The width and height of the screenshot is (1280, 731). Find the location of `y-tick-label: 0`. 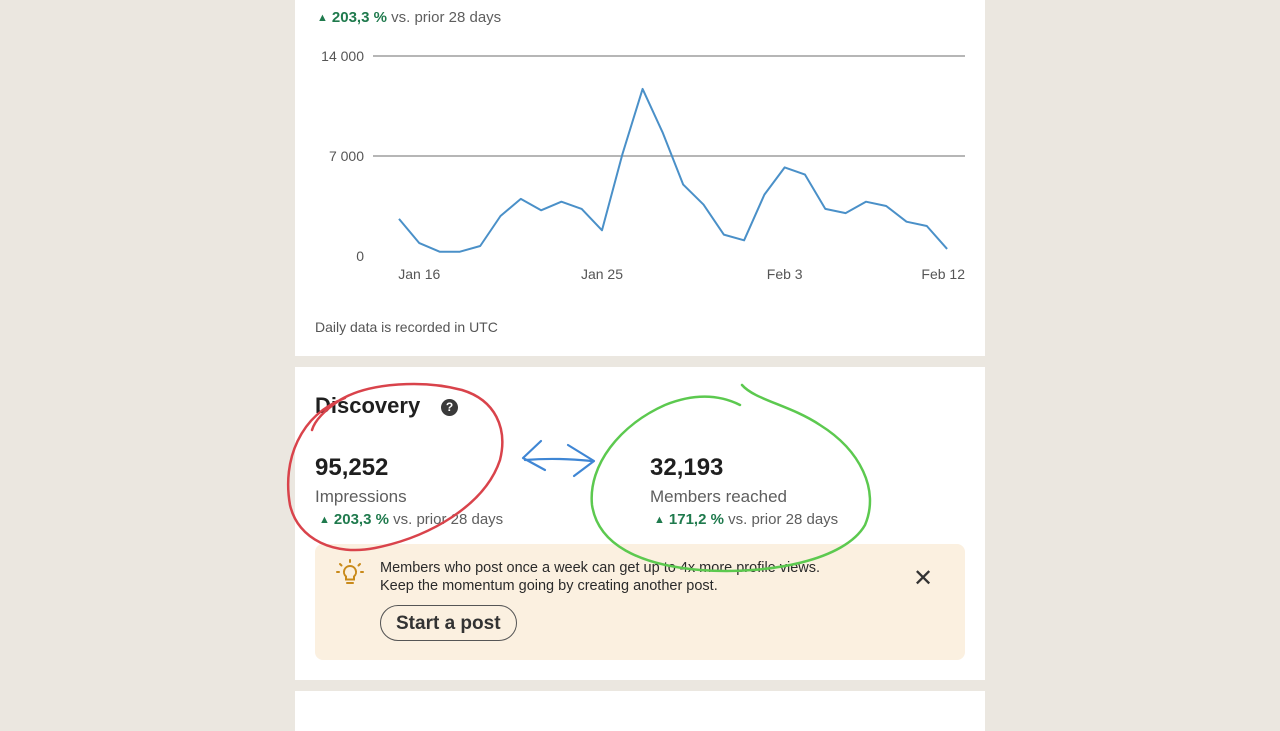

y-tick-label: 0 is located at coordinates (360, 256).